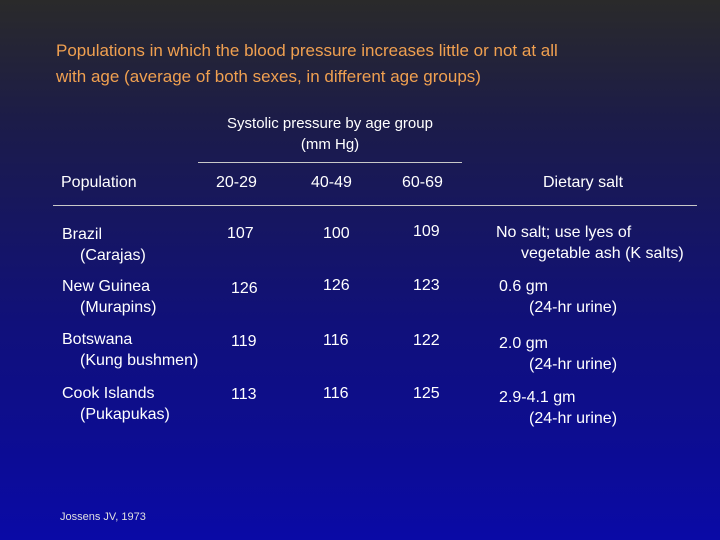 The height and width of the screenshot is (540, 720). I want to click on value-60-69: 125, so click(426, 393).